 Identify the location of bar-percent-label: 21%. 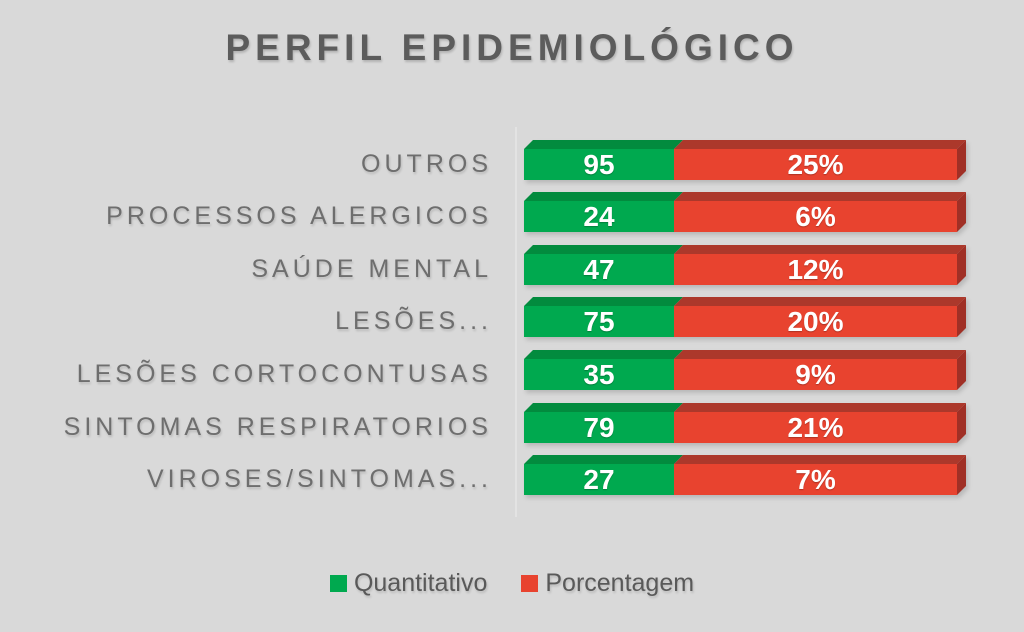
(815, 427).